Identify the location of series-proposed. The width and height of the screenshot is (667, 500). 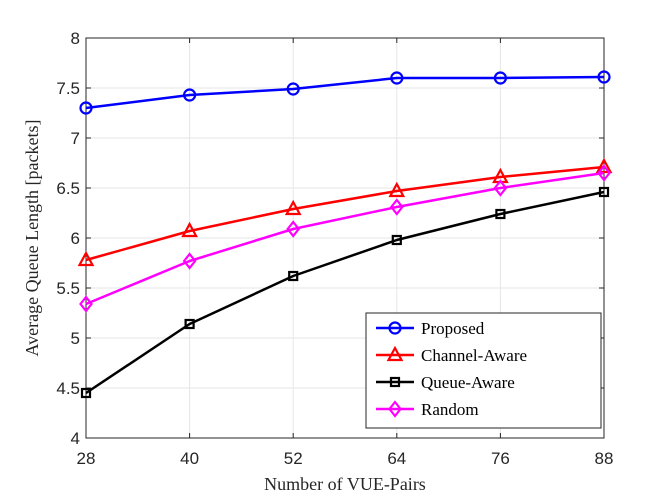
(345, 92).